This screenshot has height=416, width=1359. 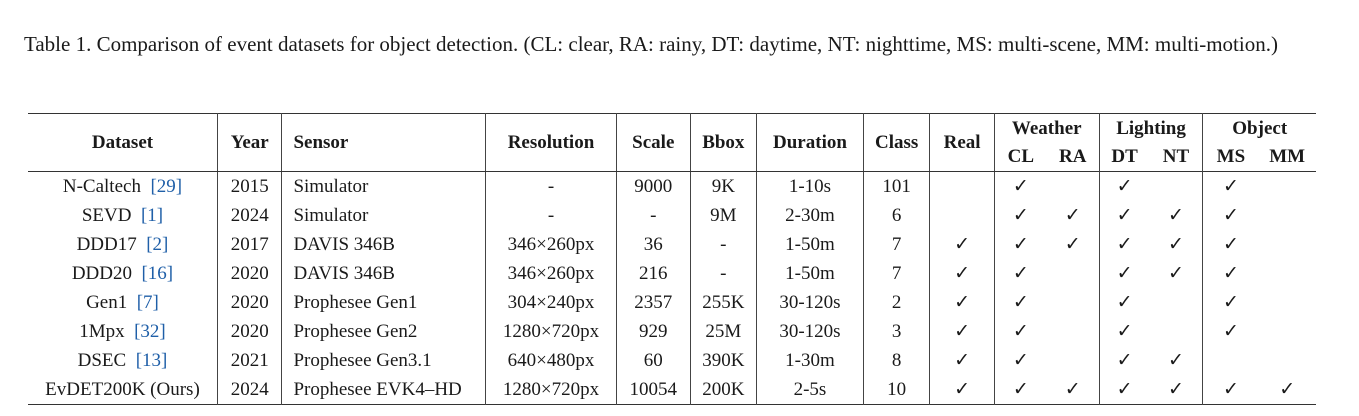 I want to click on header-resolution: Resolution, so click(x=551, y=142).